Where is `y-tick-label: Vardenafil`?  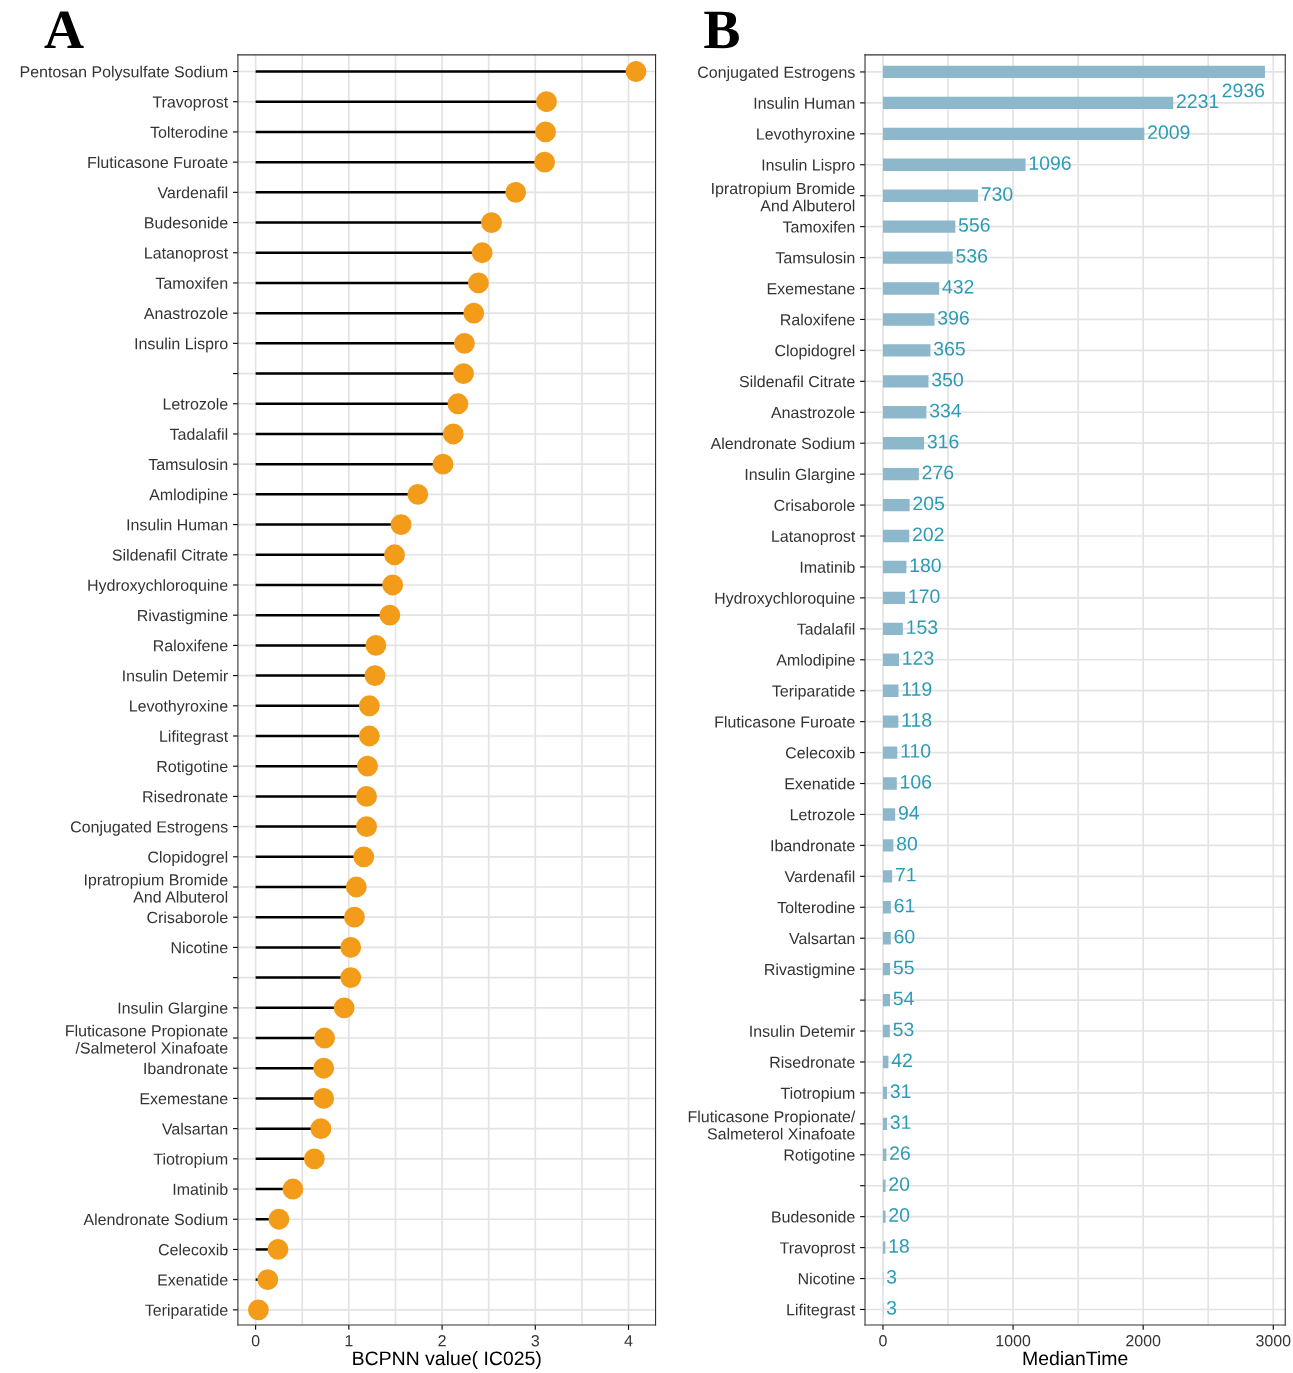 y-tick-label: Vardenafil is located at coordinates (819, 876).